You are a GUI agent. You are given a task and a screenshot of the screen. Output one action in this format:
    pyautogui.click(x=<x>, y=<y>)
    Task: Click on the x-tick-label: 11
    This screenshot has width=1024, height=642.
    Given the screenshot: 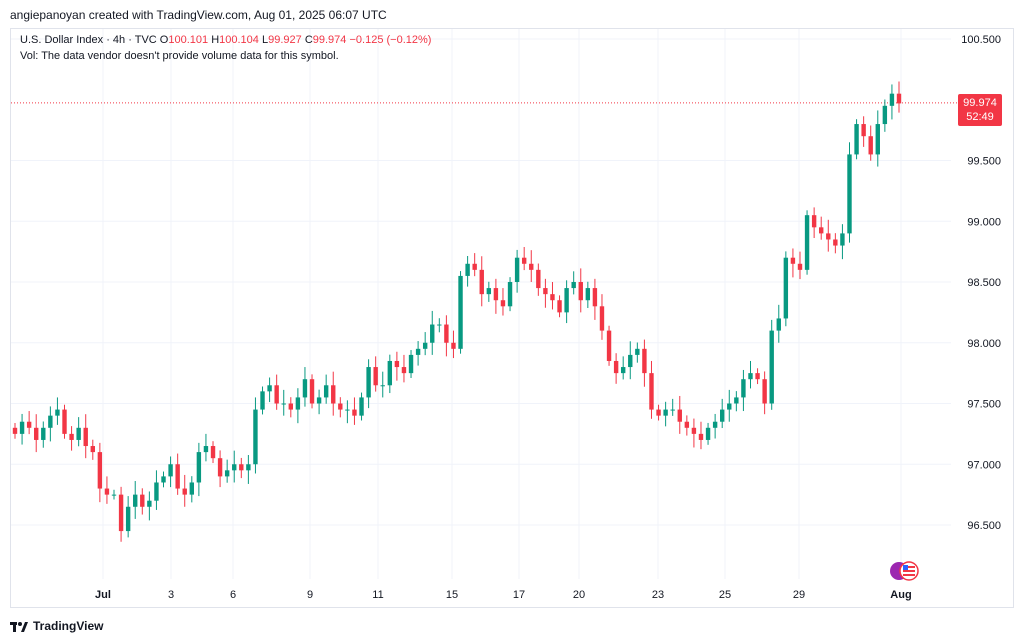 What is the action you would take?
    pyautogui.click(x=377, y=595)
    